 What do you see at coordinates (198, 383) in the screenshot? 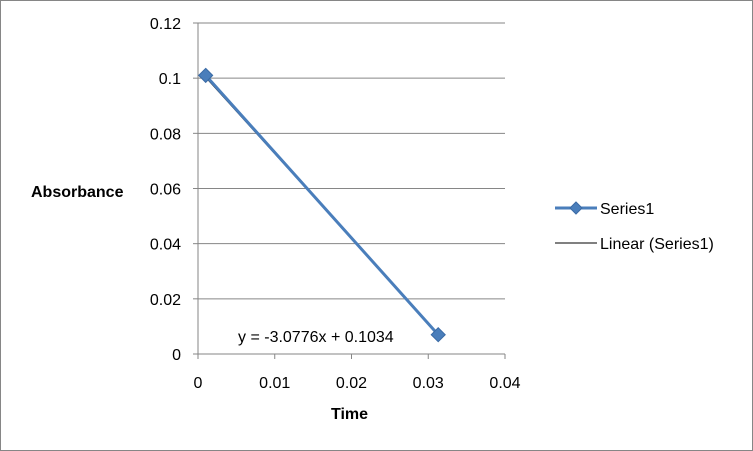
I see `x-tick-label: 0` at bounding box center [198, 383].